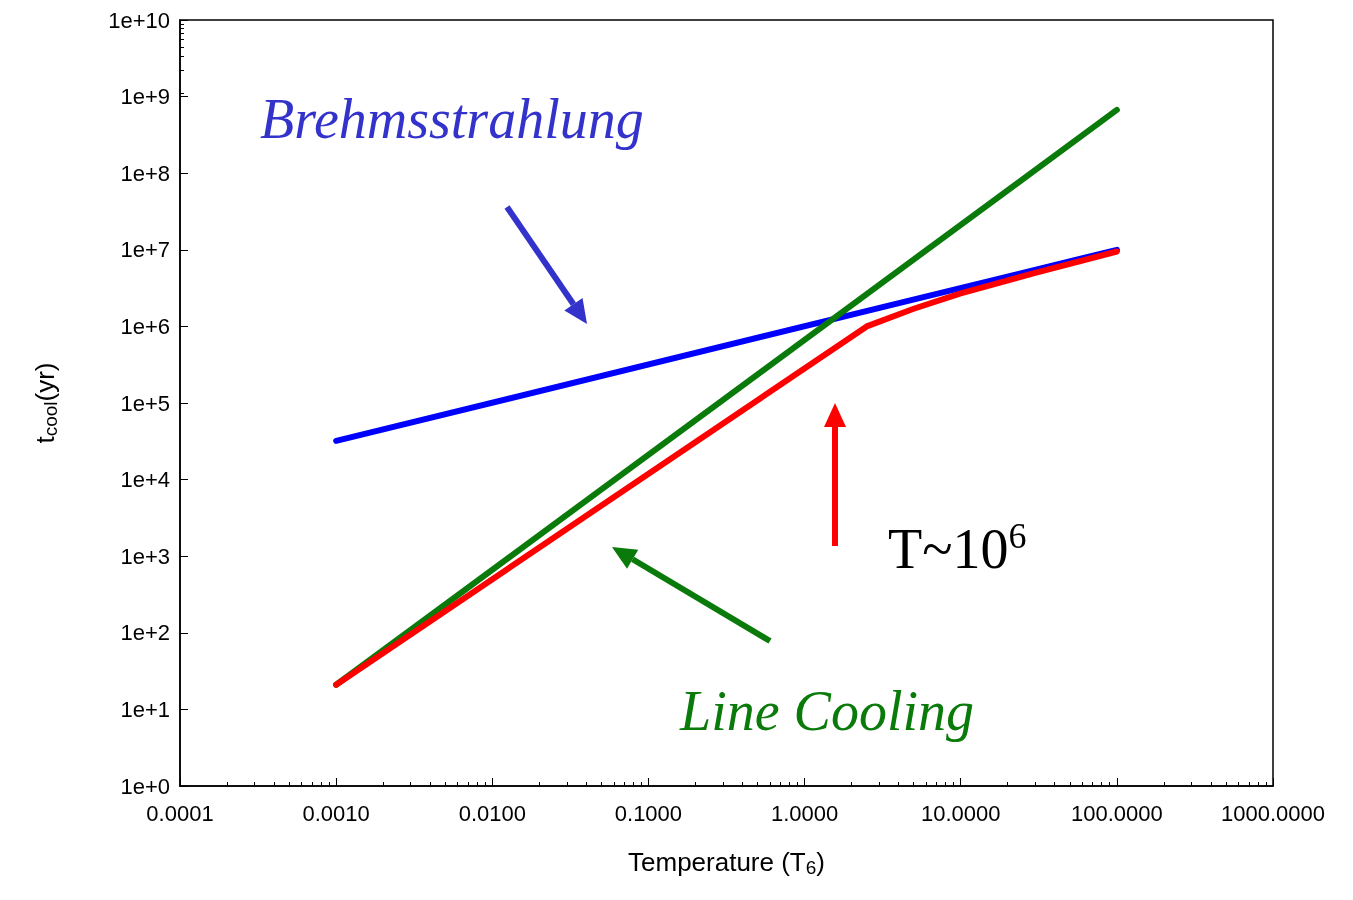  Describe the element at coordinates (145, 173) in the screenshot. I see `y-tick-label: 1e+8` at that location.